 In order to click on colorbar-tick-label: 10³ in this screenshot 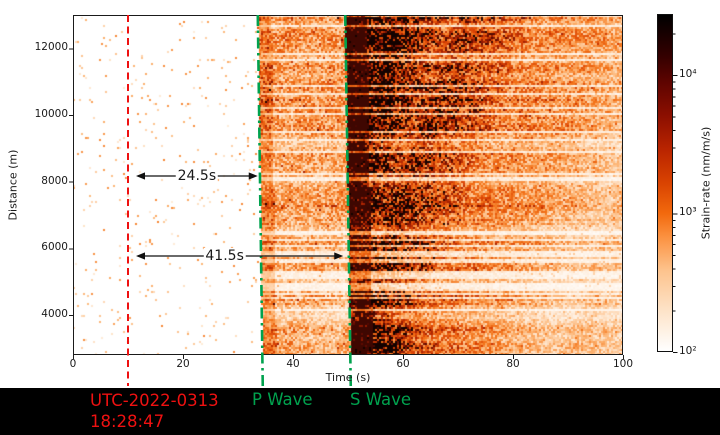, I will do `click(688, 212)`.